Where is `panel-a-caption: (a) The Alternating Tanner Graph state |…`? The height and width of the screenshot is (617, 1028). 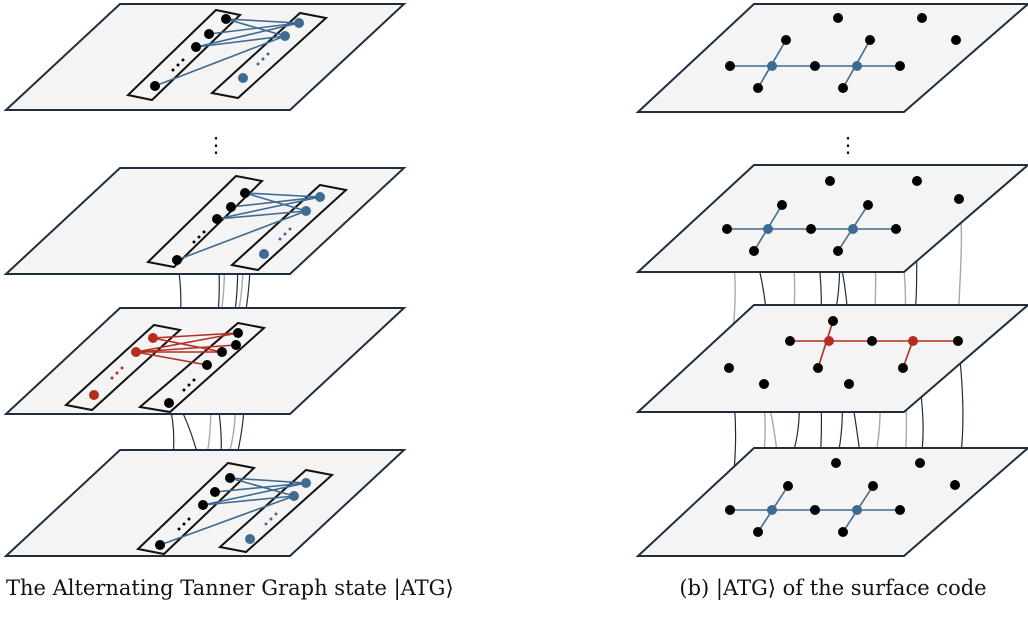 panel-a-caption: (a) The Alternating Tanner Graph state |… is located at coordinates (227, 588).